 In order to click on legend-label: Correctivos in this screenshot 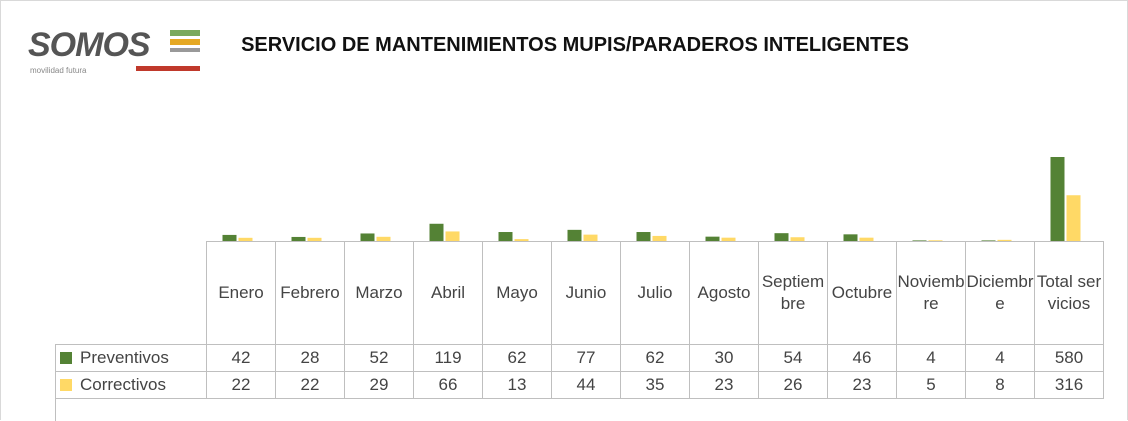, I will do `click(123, 384)`.